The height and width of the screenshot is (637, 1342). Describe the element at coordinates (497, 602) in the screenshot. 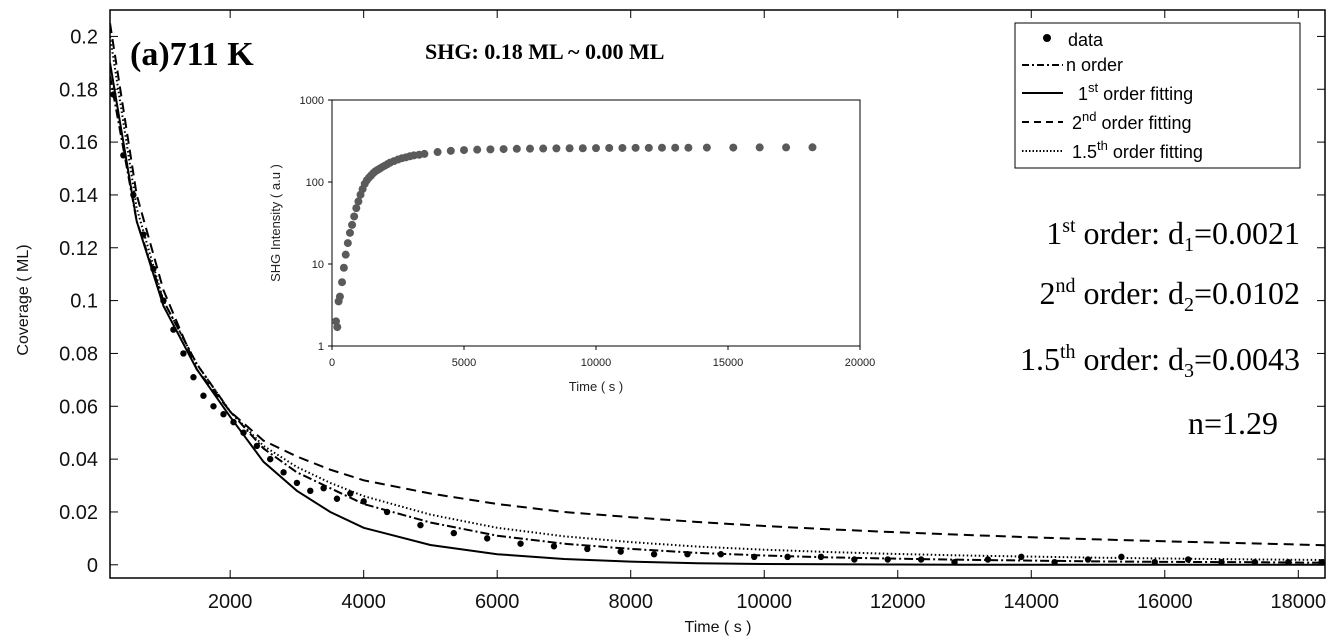

I see `x-tick-label: 6000` at that location.